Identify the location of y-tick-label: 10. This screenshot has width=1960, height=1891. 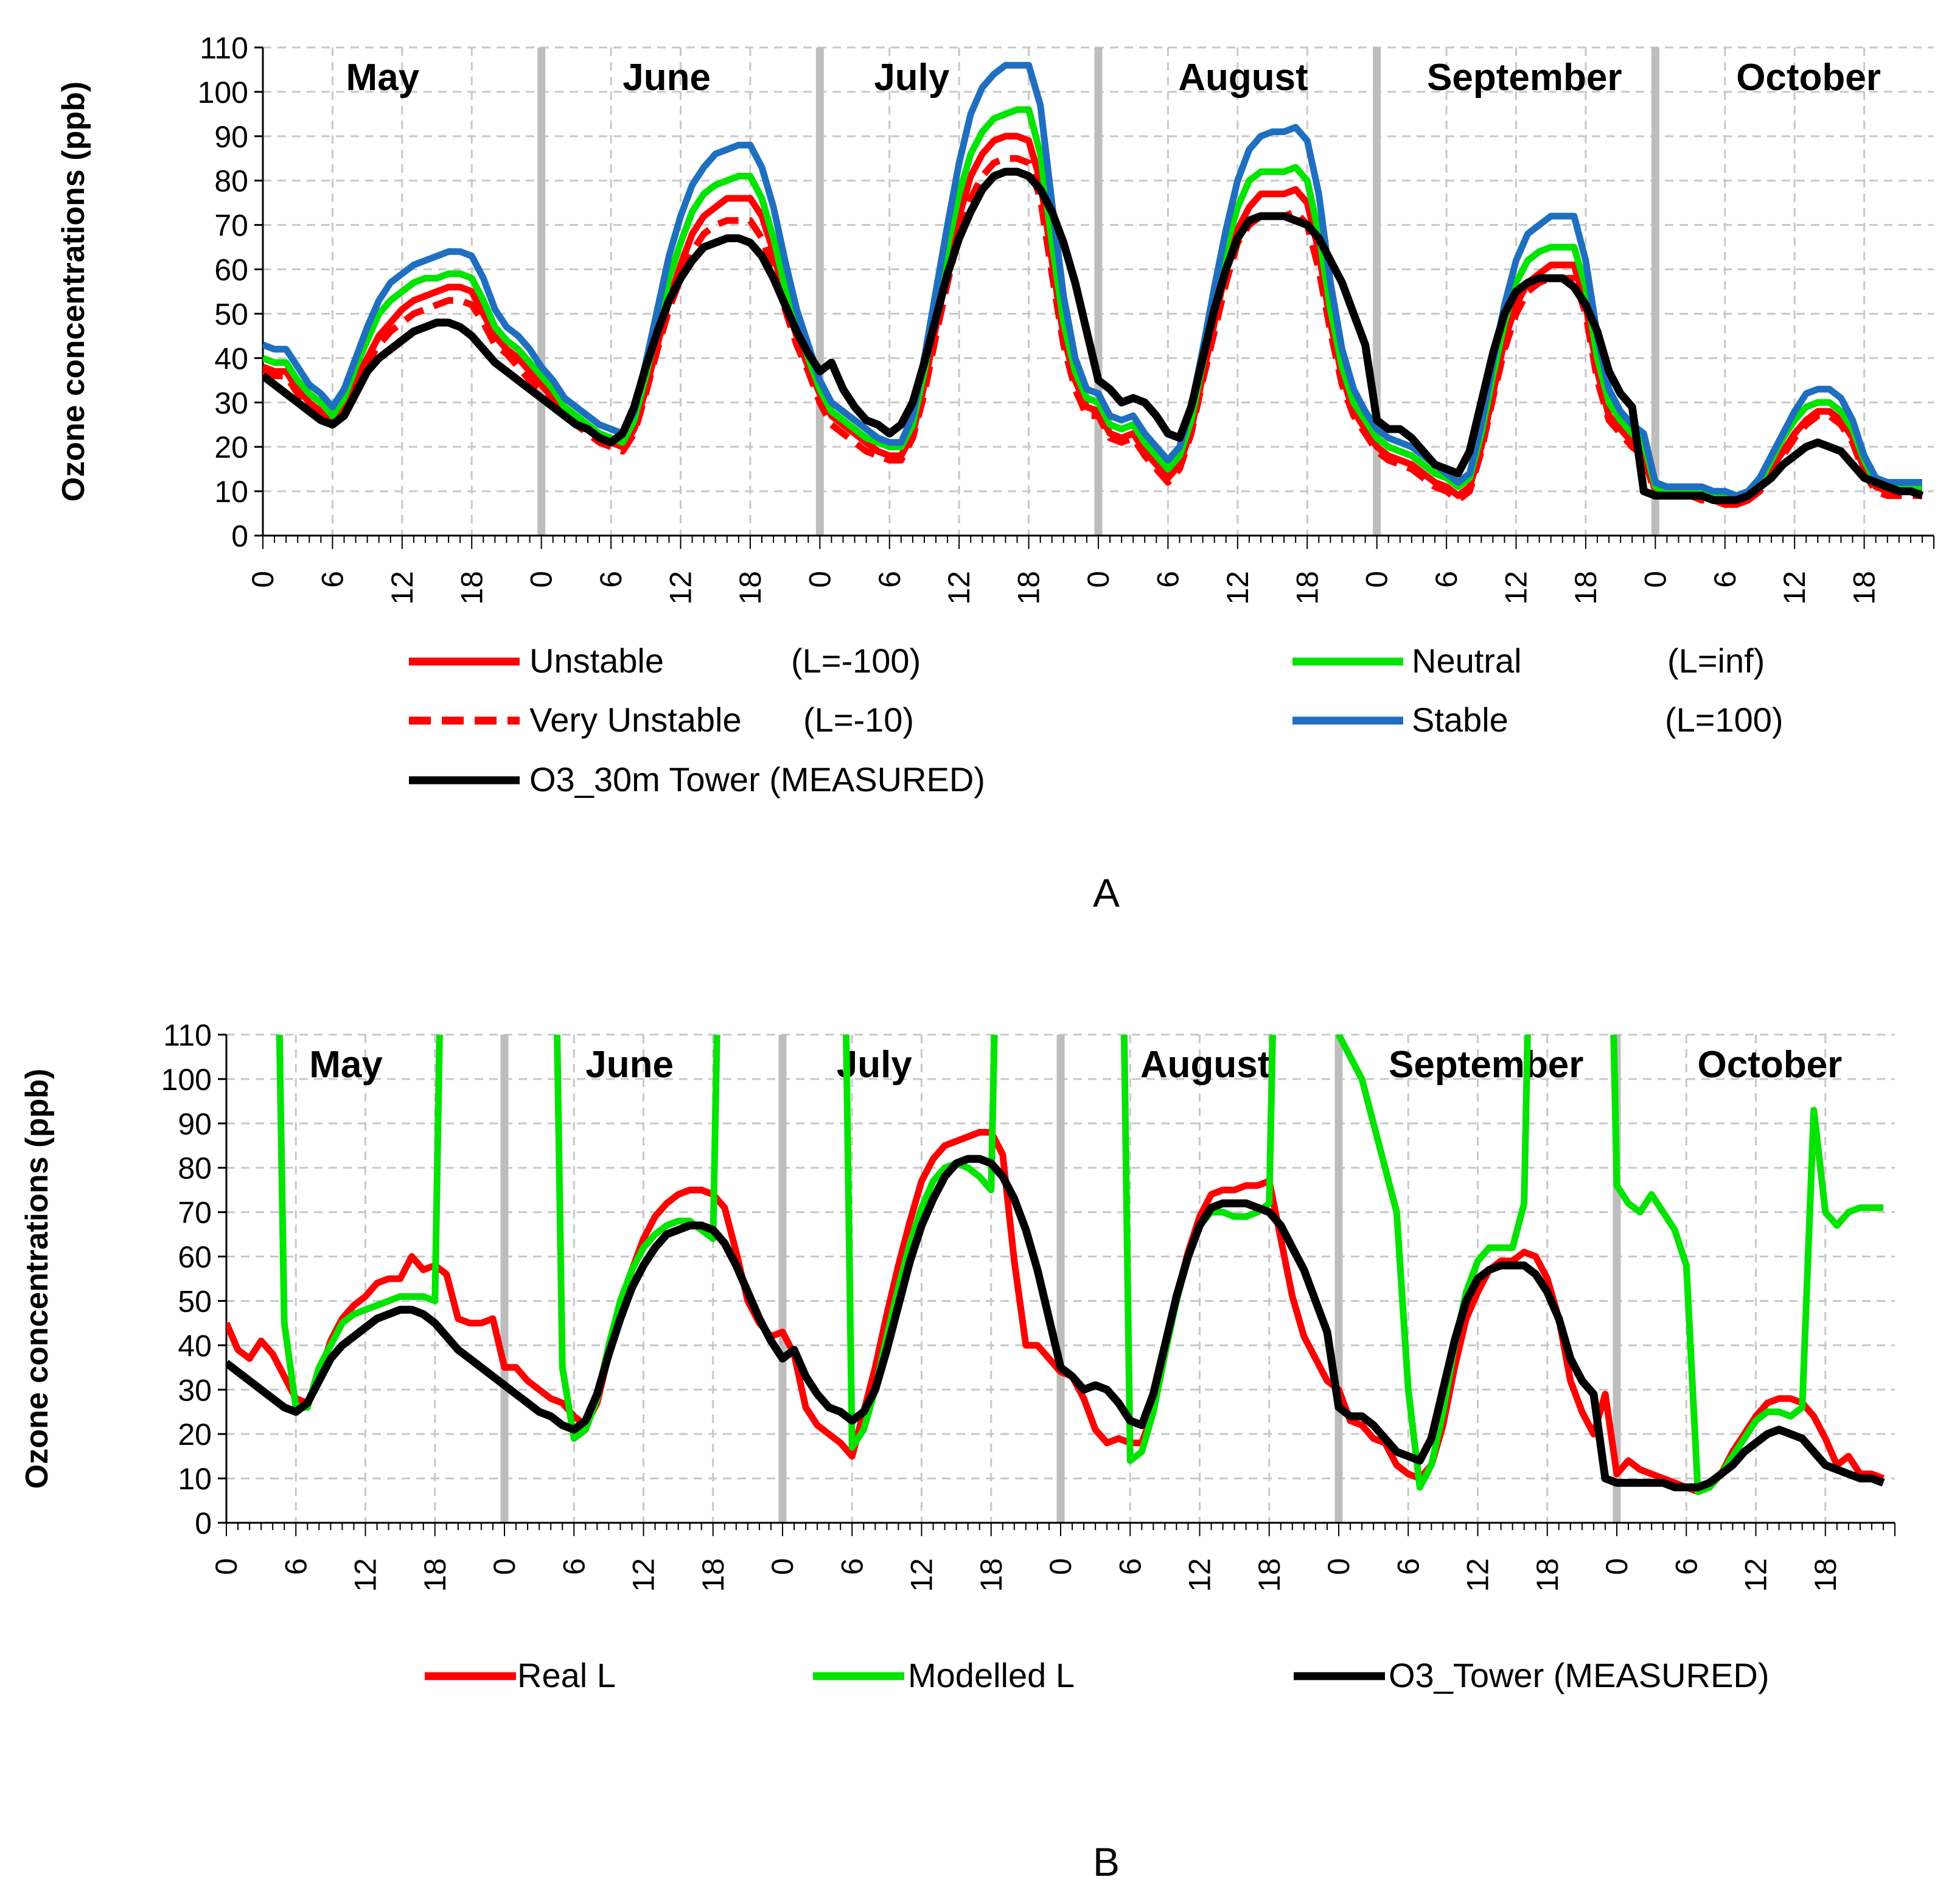
(231, 492).